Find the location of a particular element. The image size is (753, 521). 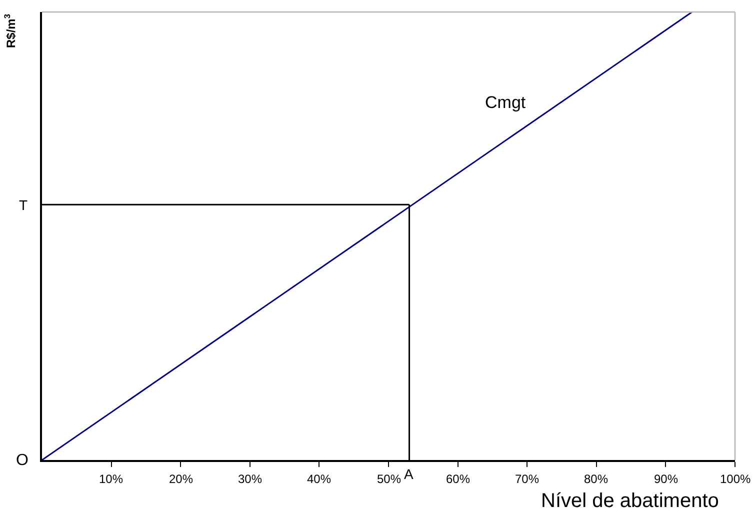

x-tick-label: 100% is located at coordinates (736, 479).